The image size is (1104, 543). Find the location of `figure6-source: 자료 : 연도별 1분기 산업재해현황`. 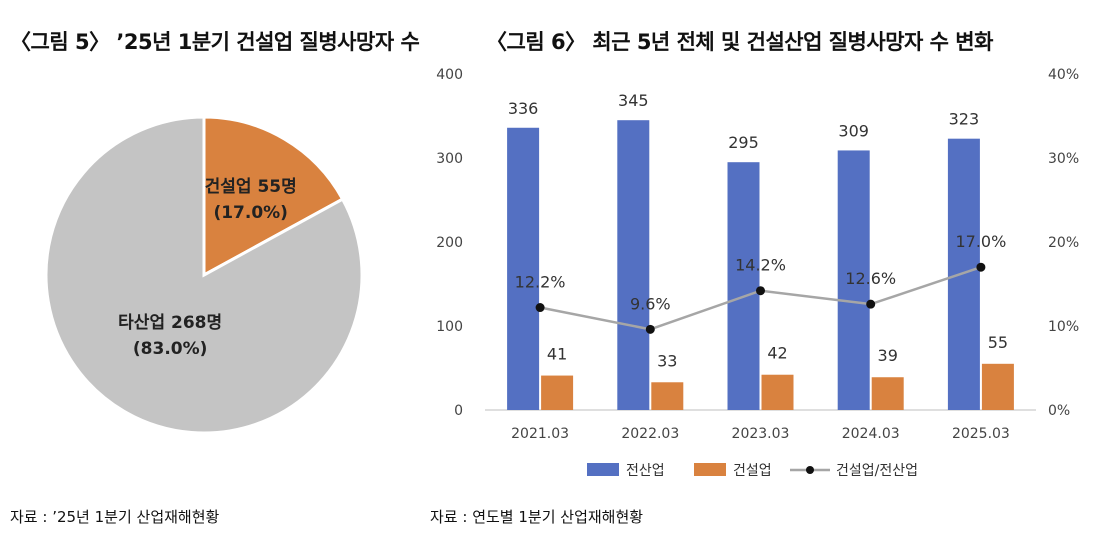

figure6-source: 자료 : 연도별 1분기 산업재해현황 is located at coordinates (537, 517).